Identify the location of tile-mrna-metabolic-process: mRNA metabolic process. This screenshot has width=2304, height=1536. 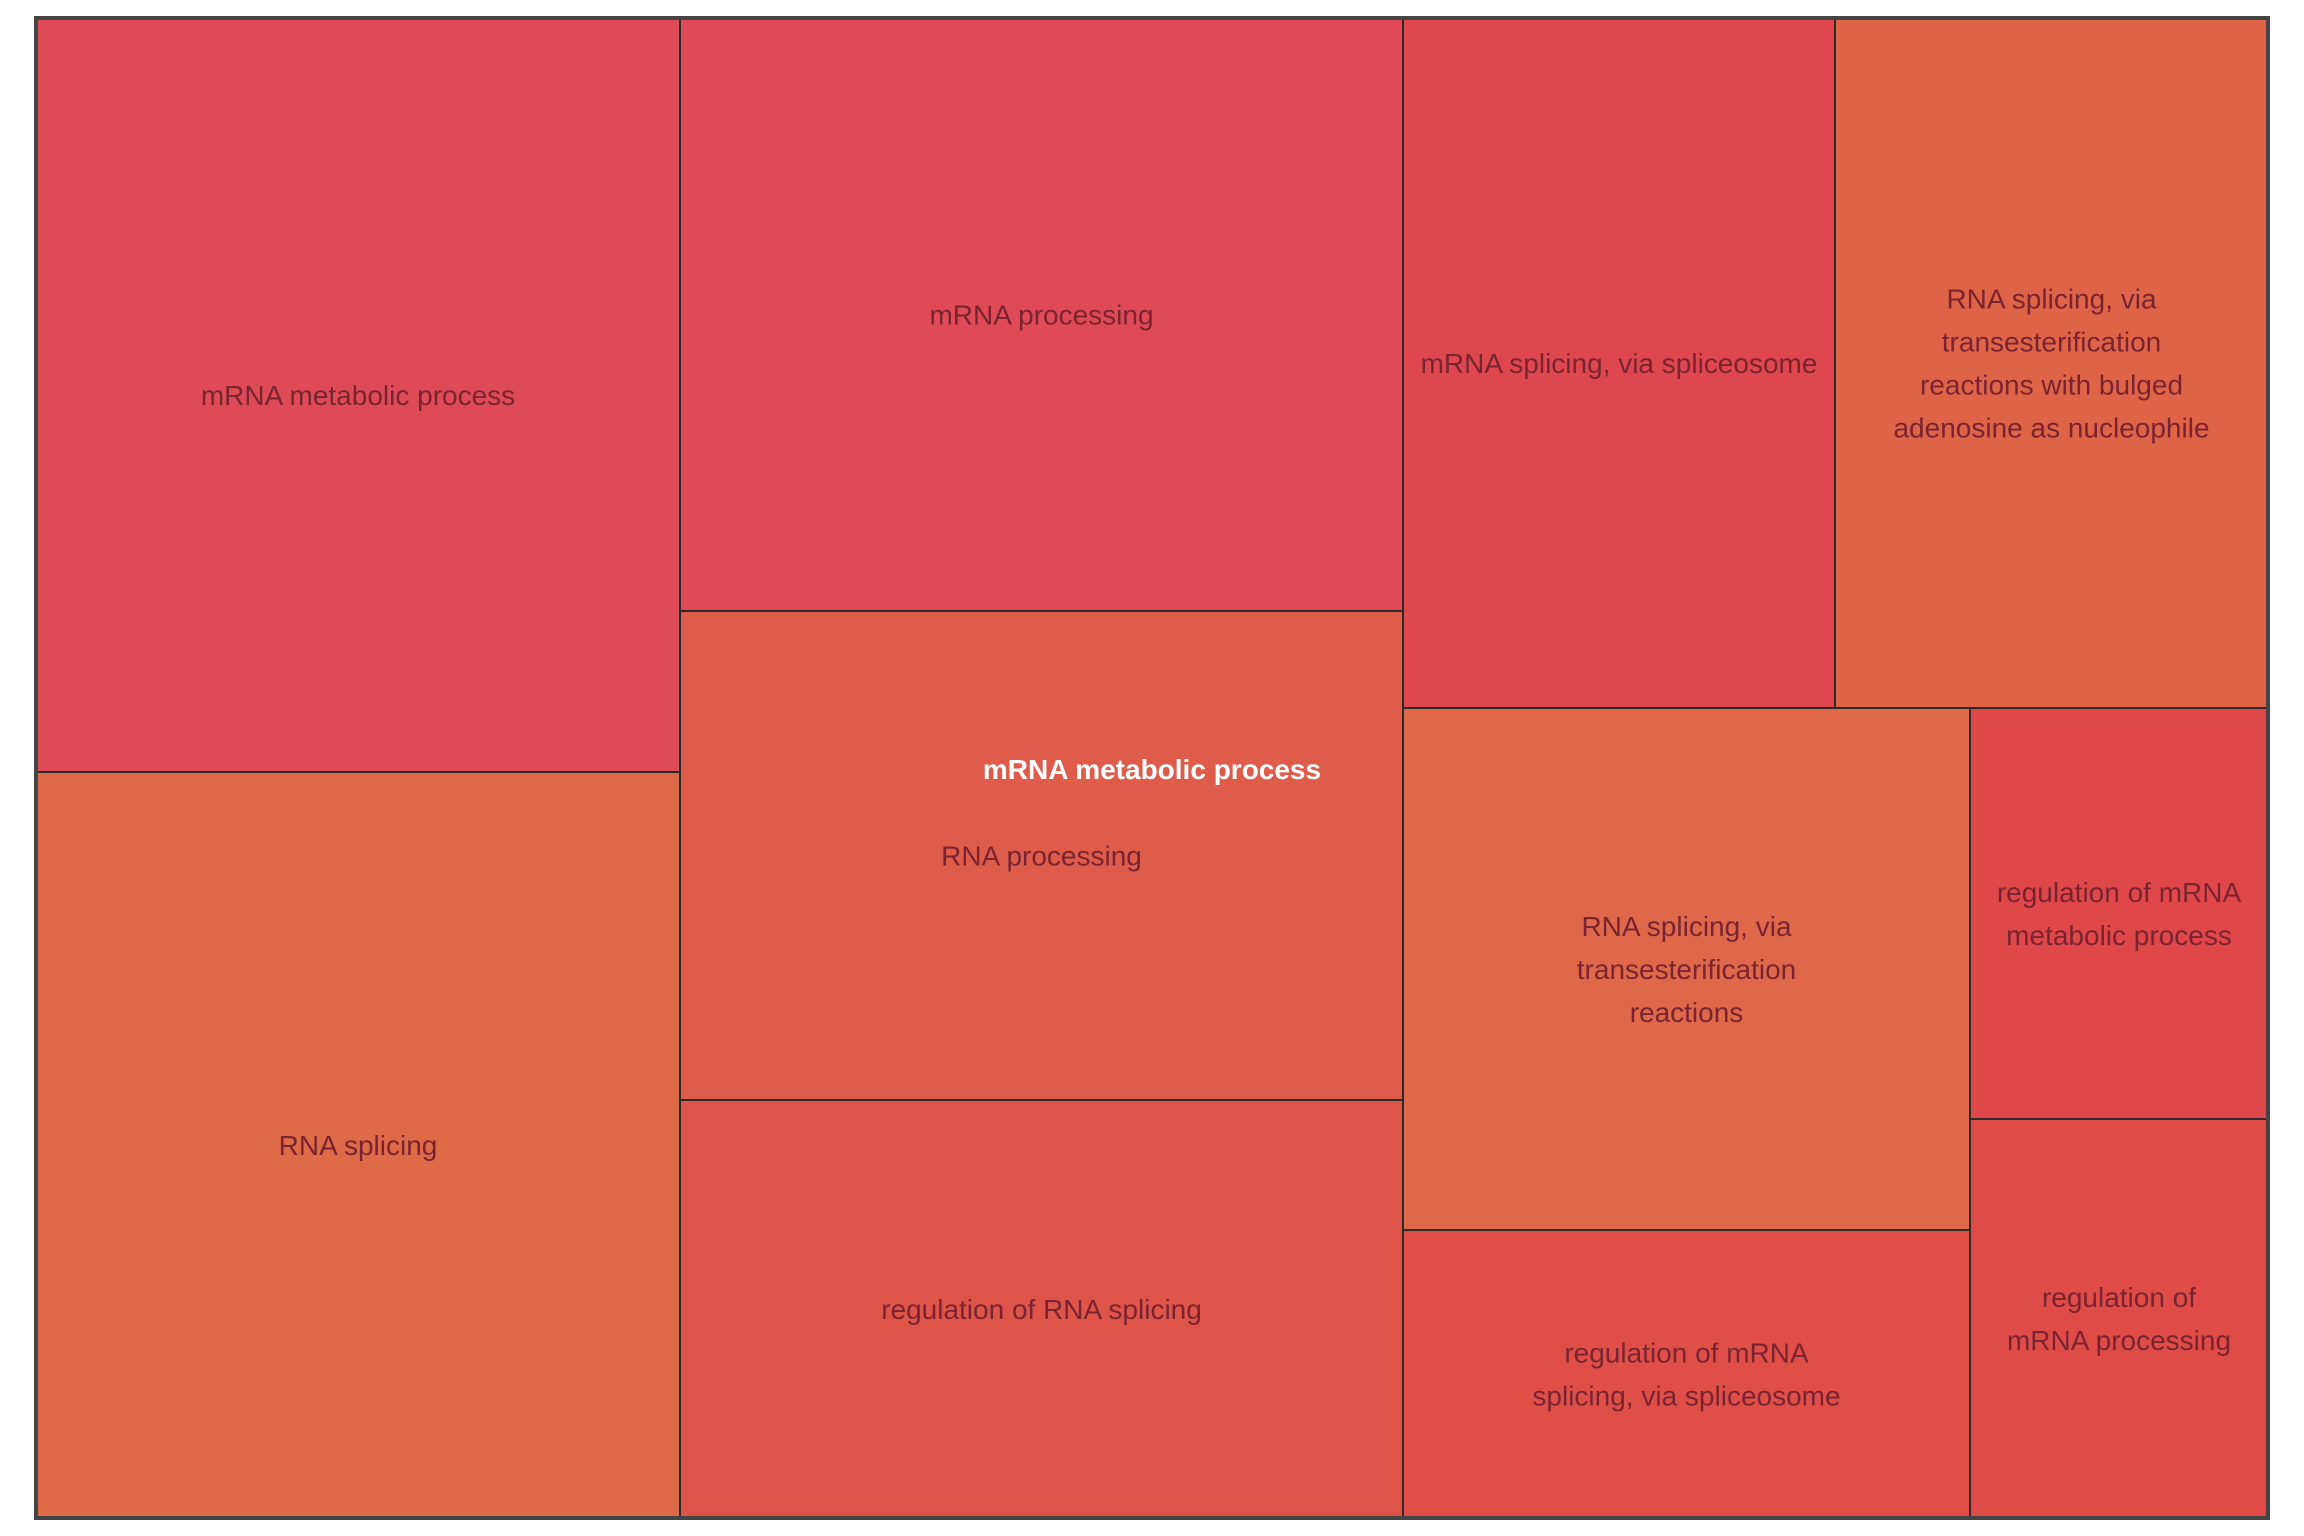
(358, 395).